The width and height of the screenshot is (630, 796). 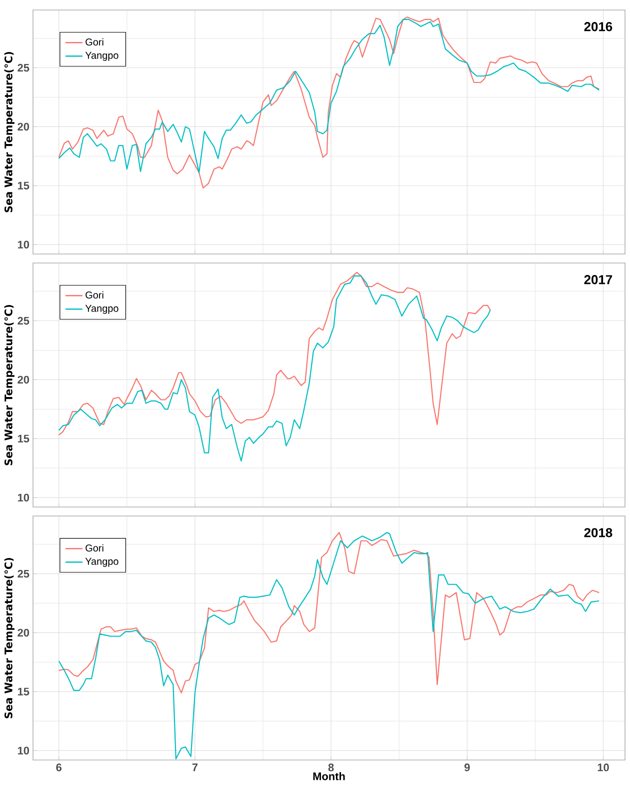 What do you see at coordinates (59, 768) in the screenshot?
I see `x-tick-label: 6` at bounding box center [59, 768].